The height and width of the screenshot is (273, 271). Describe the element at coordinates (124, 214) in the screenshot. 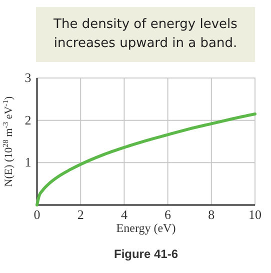

I see `x-tick-label: 4` at that location.